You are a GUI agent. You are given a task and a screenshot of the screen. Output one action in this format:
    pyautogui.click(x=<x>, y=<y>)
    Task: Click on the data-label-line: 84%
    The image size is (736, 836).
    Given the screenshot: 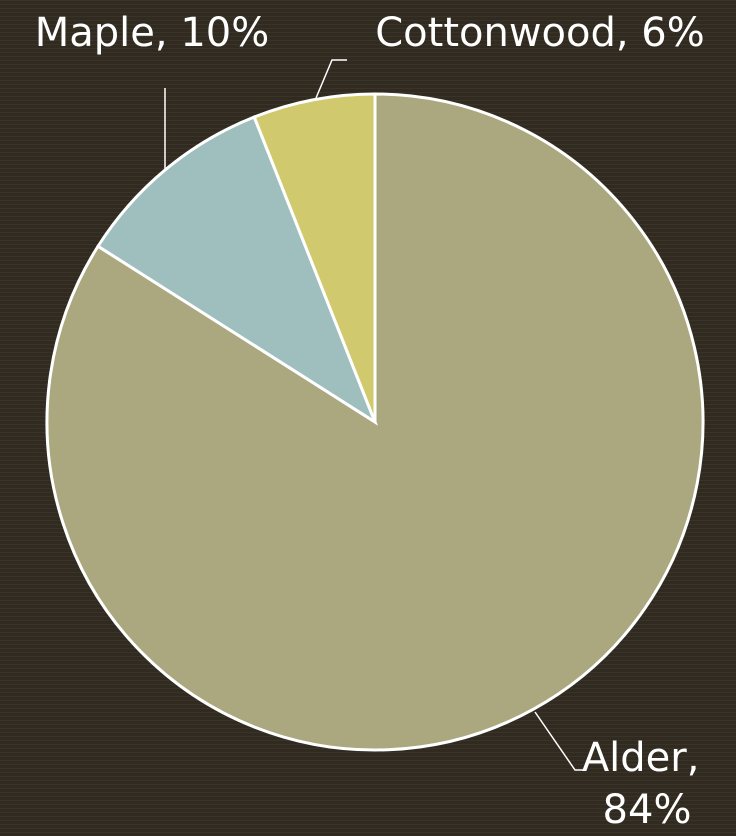 What is the action you would take?
    pyautogui.click(x=647, y=810)
    